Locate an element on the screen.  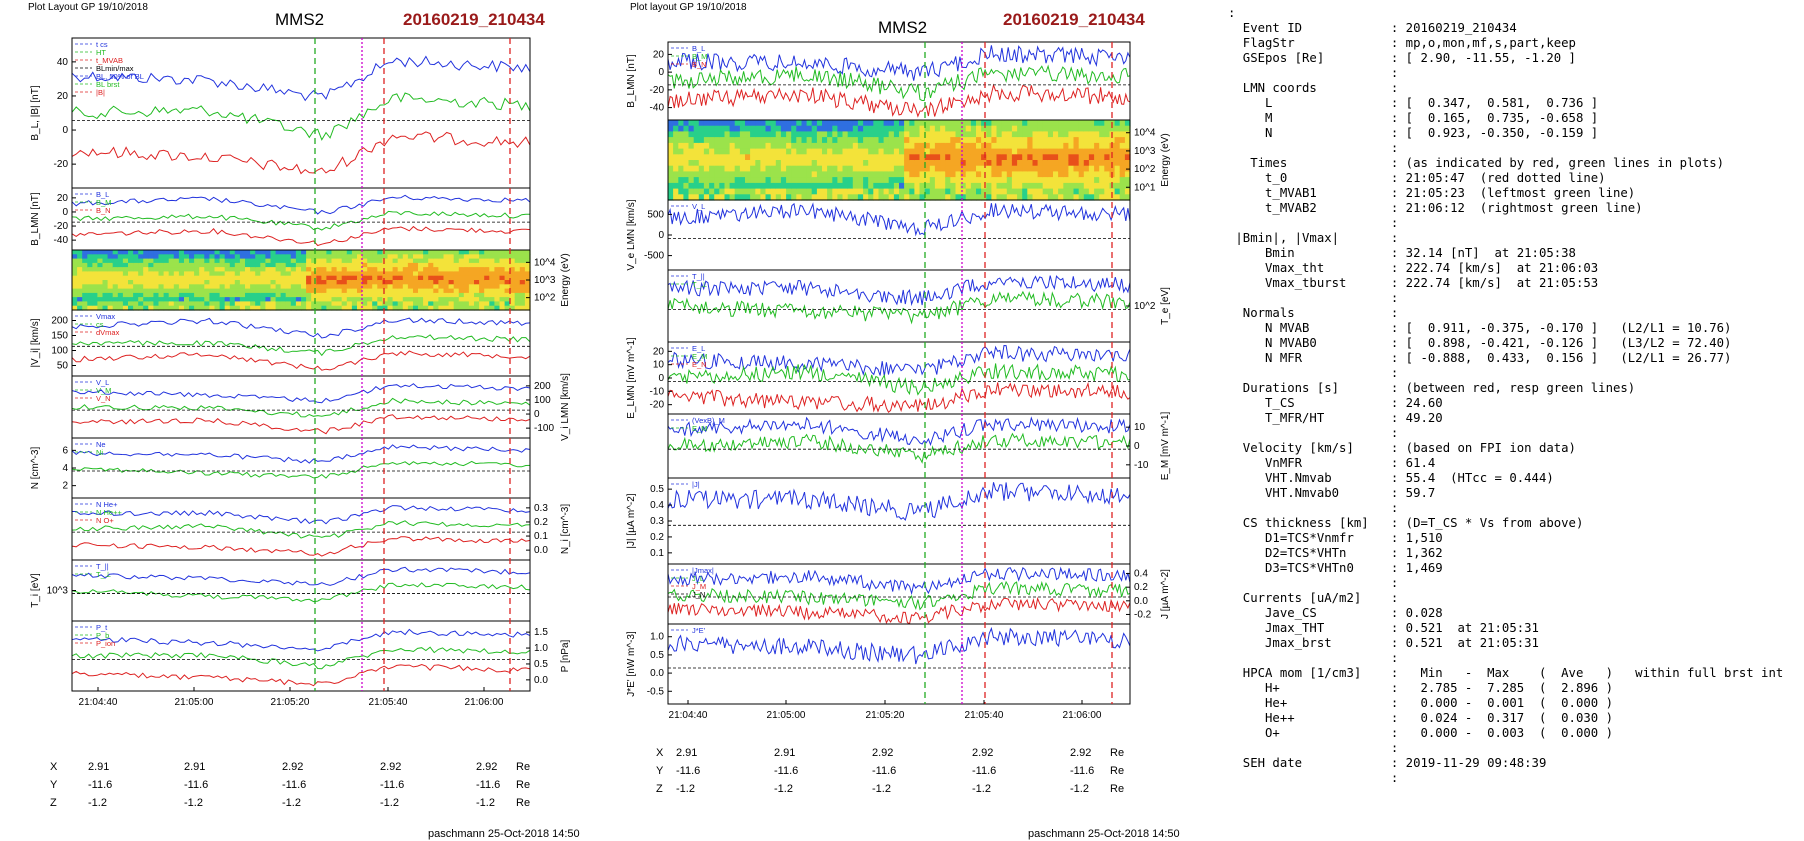
panel-frame is located at coordinates (899, 664).